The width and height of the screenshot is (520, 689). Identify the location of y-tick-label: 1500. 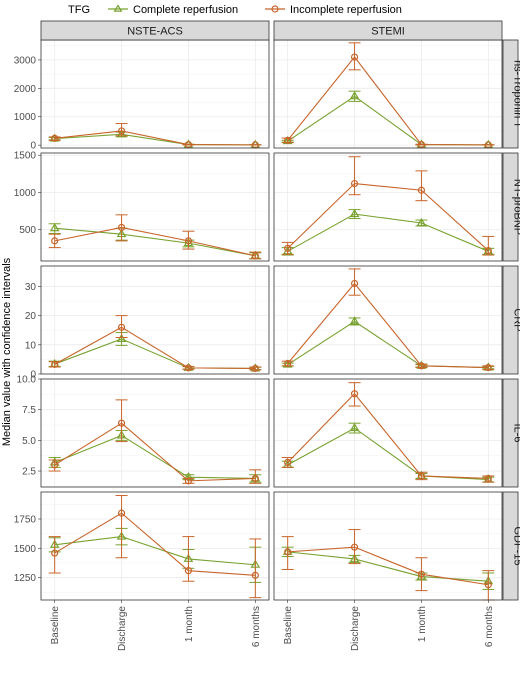
(25, 549).